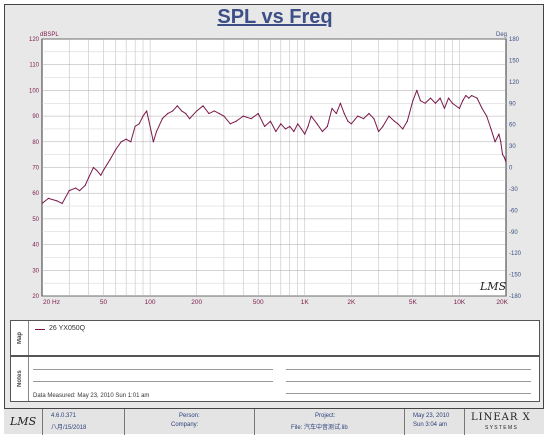  I want to click on x-tick-label: 2K, so click(351, 302).